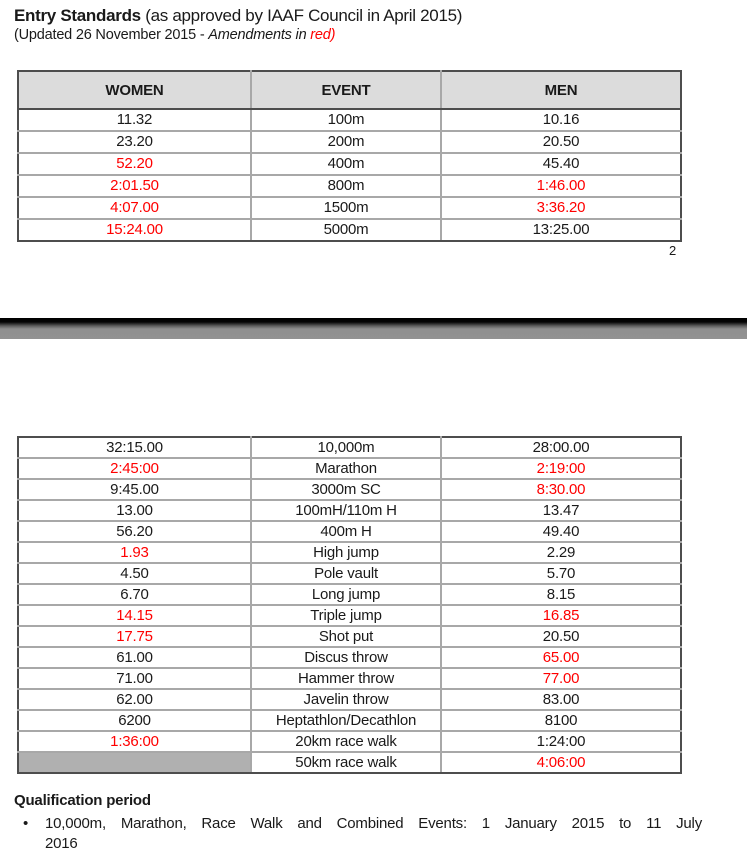  I want to click on table-row: 50km race walk 4:06:00, so click(349, 762).